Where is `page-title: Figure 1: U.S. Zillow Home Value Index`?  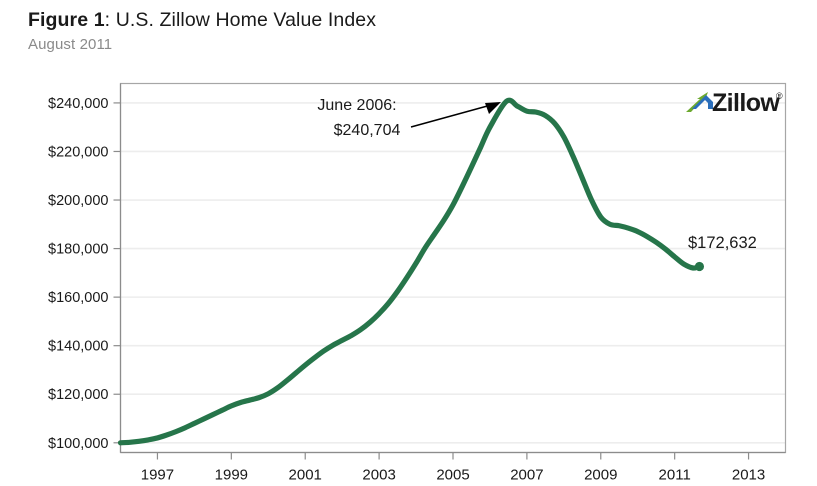
page-title: Figure 1: U.S. Zillow Home Value Index is located at coordinates (378, 20).